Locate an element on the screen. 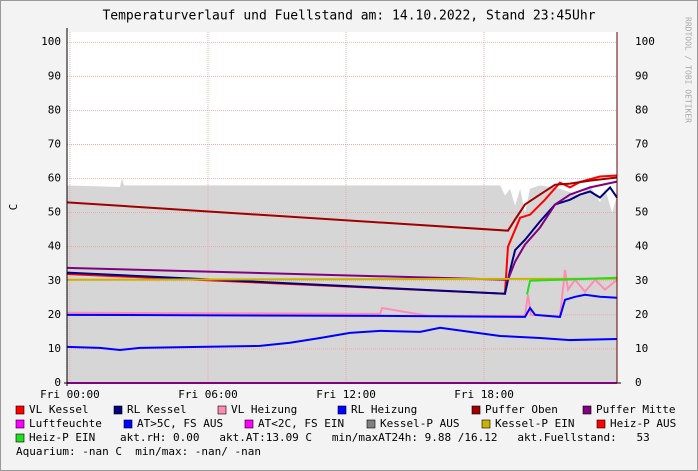 The height and width of the screenshot is (471, 698). y2-tick-label: 90 is located at coordinates (641, 75).